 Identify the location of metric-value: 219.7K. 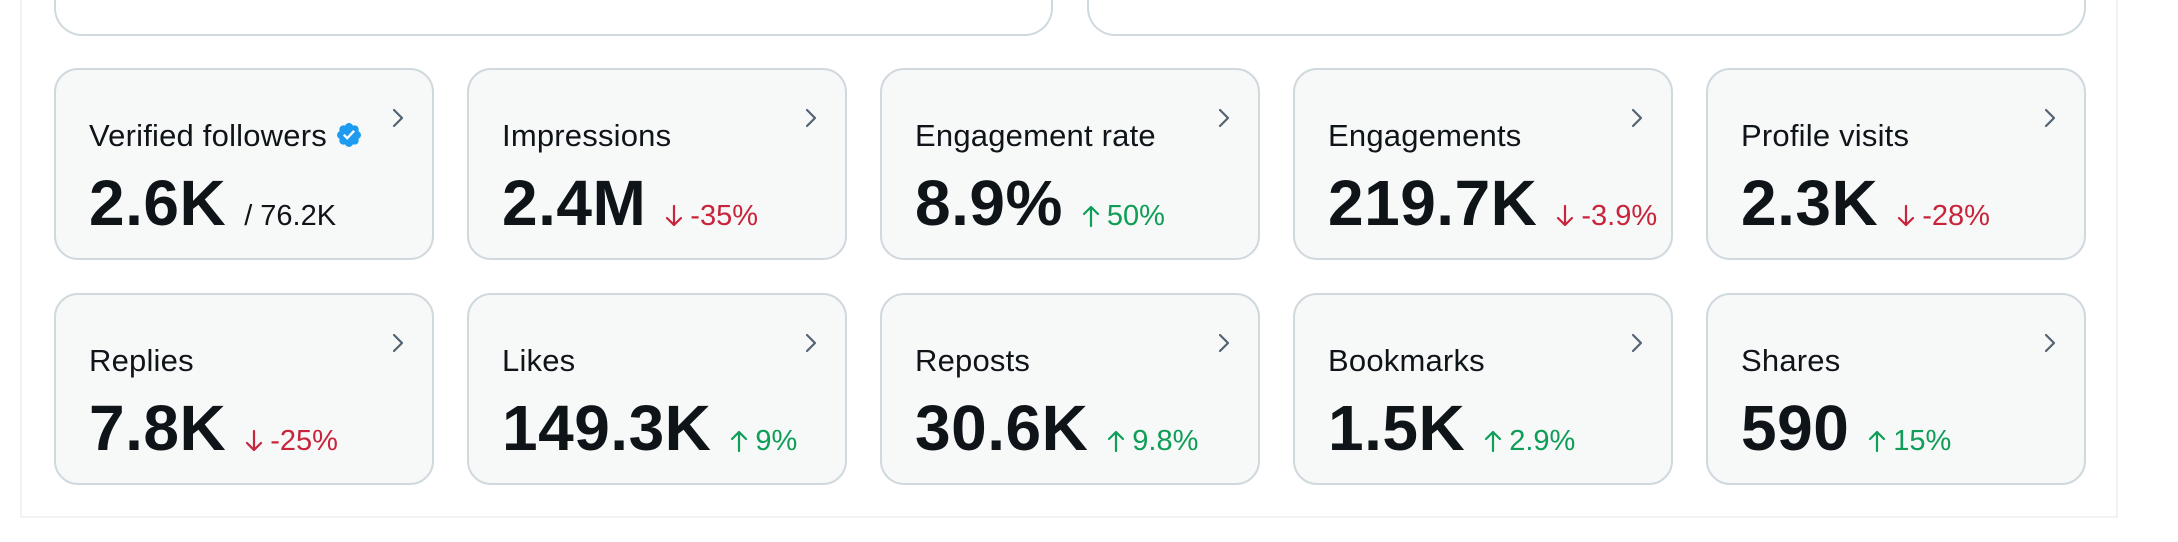
(1433, 203).